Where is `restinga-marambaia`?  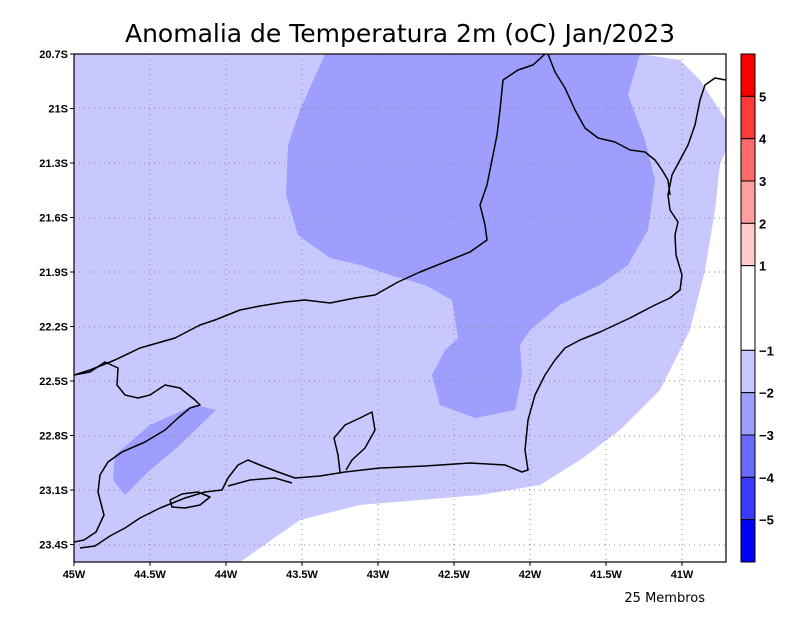 restinga-marambaia is located at coordinates (260, 482).